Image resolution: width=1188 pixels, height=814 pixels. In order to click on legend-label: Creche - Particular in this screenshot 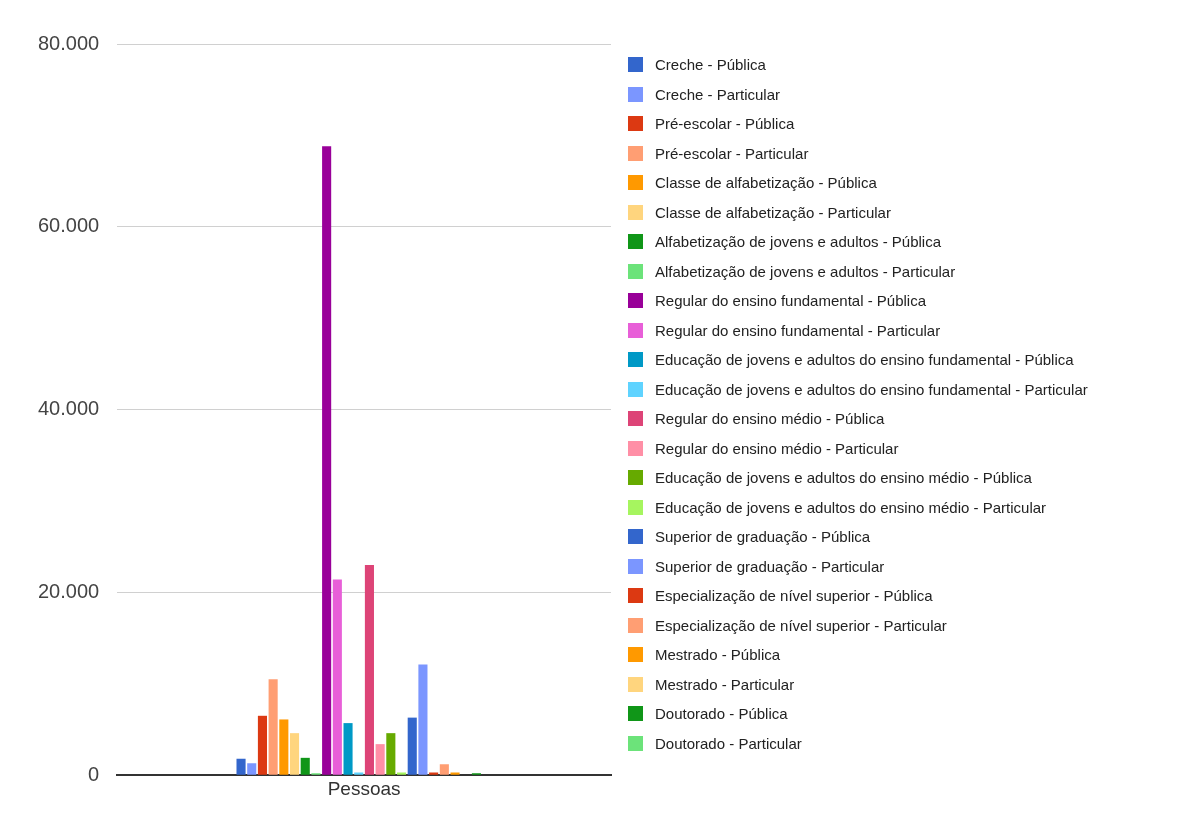, I will do `click(718, 94)`.